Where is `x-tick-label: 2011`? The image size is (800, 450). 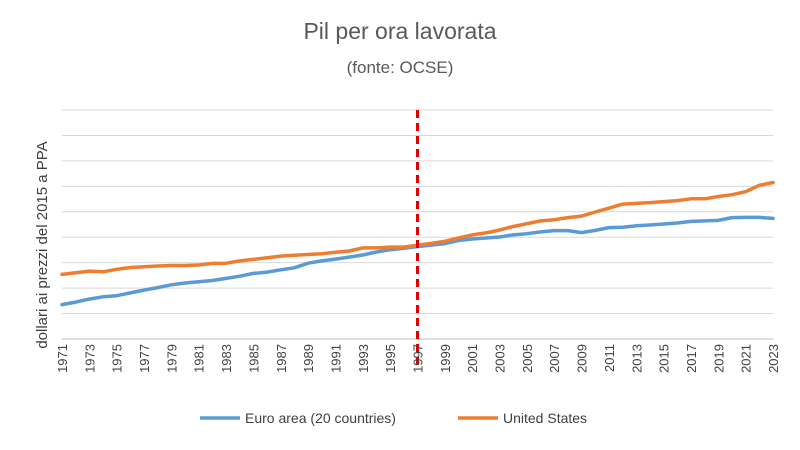
x-tick-label: 2011 is located at coordinates (609, 358).